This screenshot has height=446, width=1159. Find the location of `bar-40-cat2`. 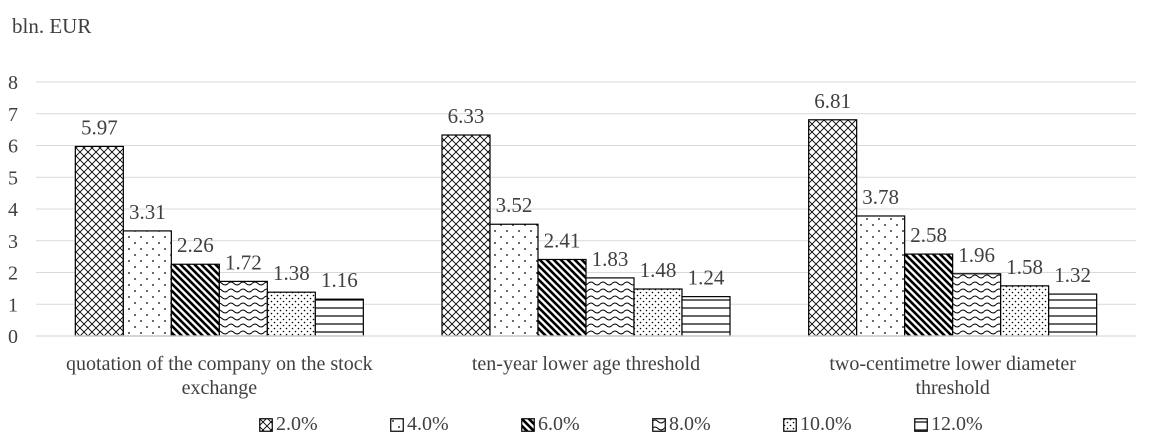

bar-40-cat2 is located at coordinates (514, 280).